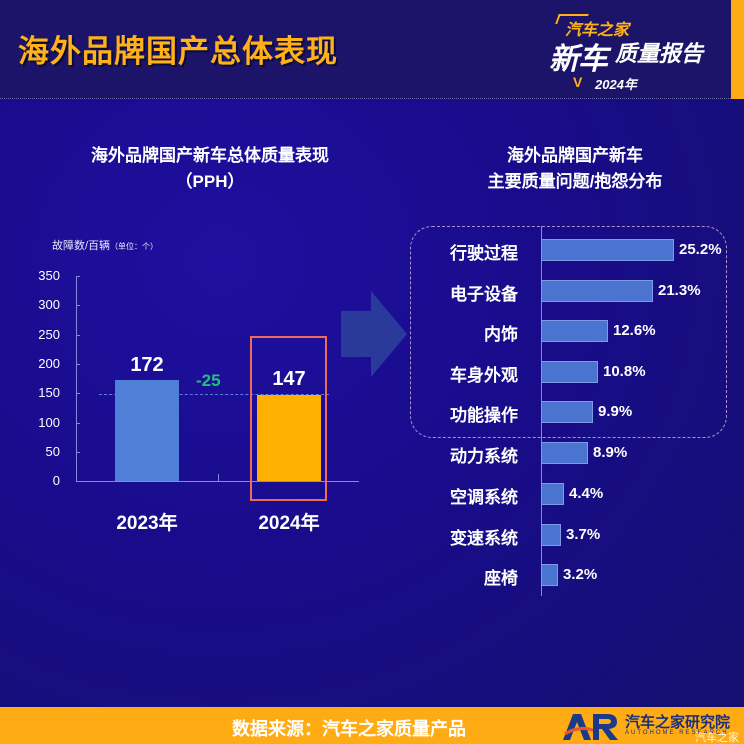 This screenshot has height=744, width=744. I want to click on y-tick: 0, so click(56, 480).